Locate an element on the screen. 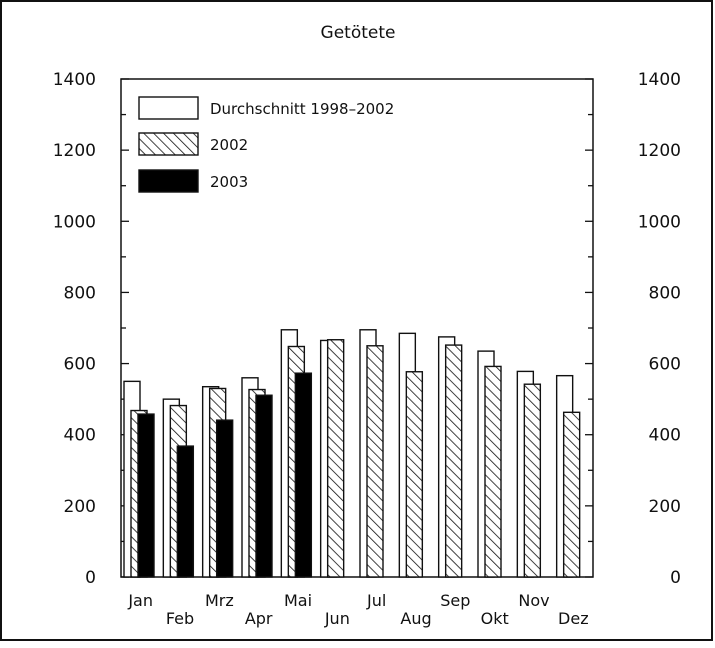  y-tick-label-right: 600 is located at coordinates (665, 365).